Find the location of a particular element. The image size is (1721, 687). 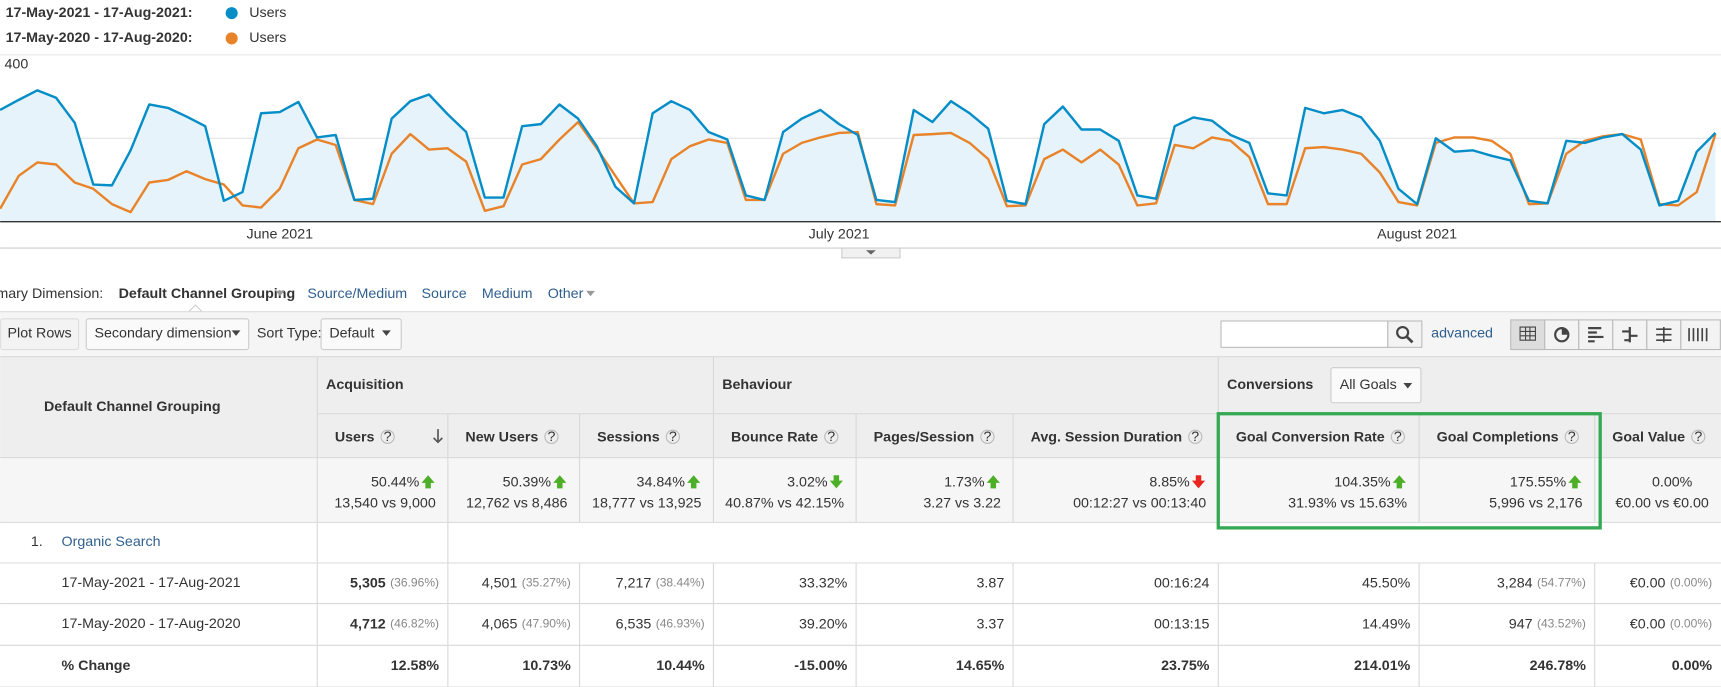

row-label: 17-May-2020 - 17-Aug-2020 is located at coordinates (151, 624).